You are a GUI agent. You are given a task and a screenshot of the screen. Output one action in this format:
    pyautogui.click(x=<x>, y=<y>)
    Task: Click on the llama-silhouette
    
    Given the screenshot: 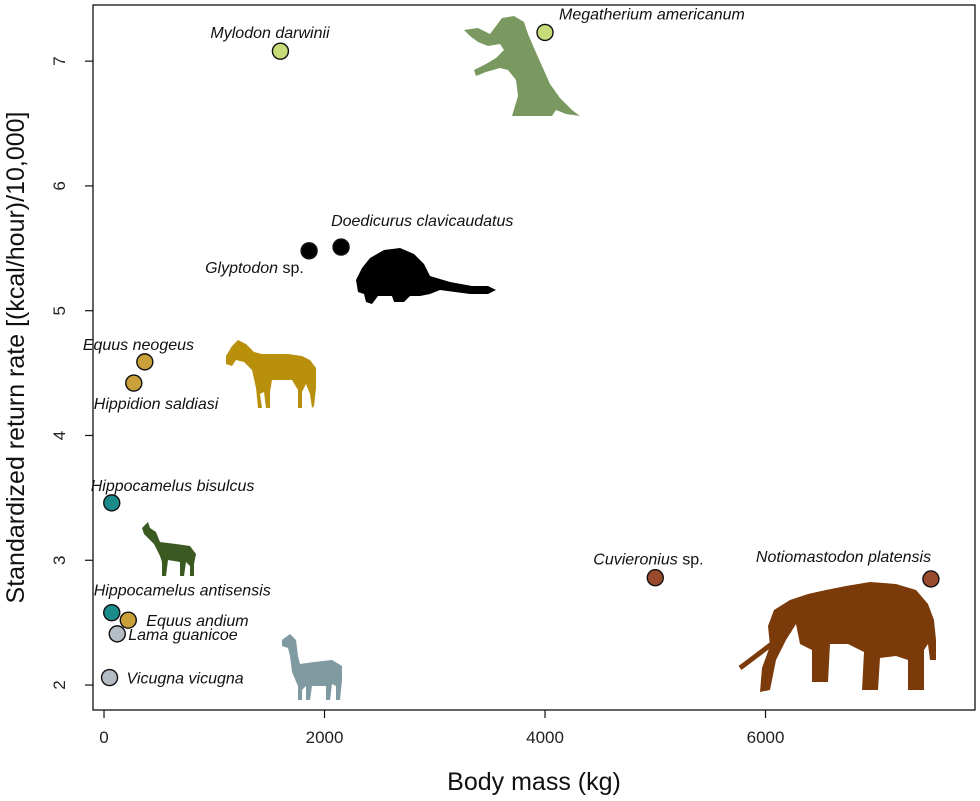 What is the action you would take?
    pyautogui.click(x=312, y=667)
    